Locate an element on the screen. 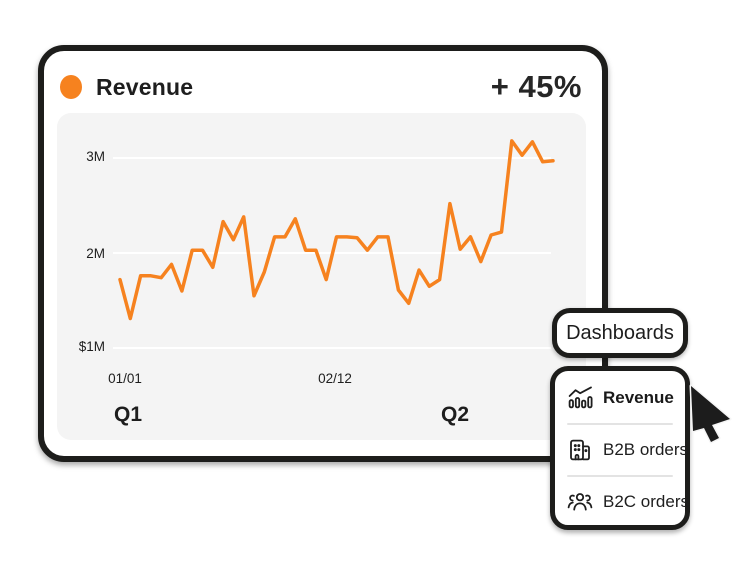 The image size is (750, 563). quarter-label-q1: Q1 is located at coordinates (127, 414).